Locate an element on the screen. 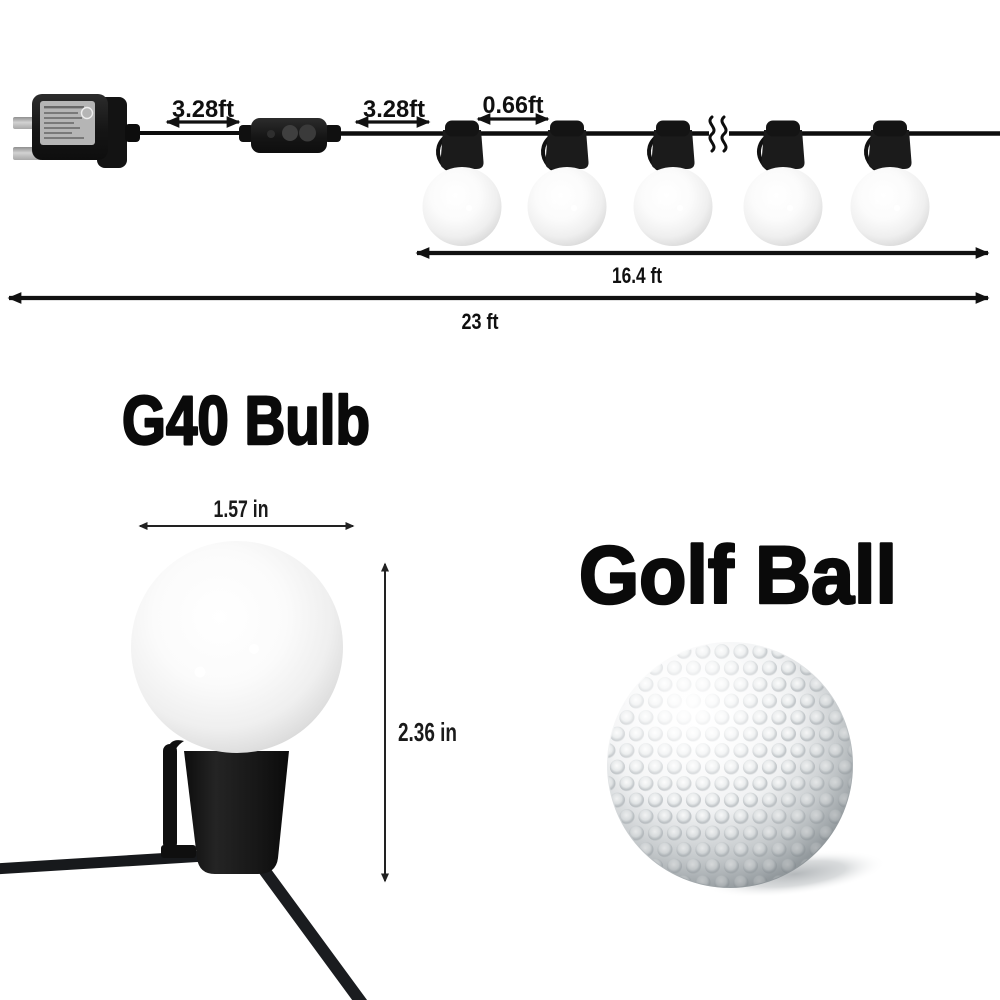 The height and width of the screenshot is (1000, 1000). total-span-label: 23 ft is located at coordinates (480, 321).